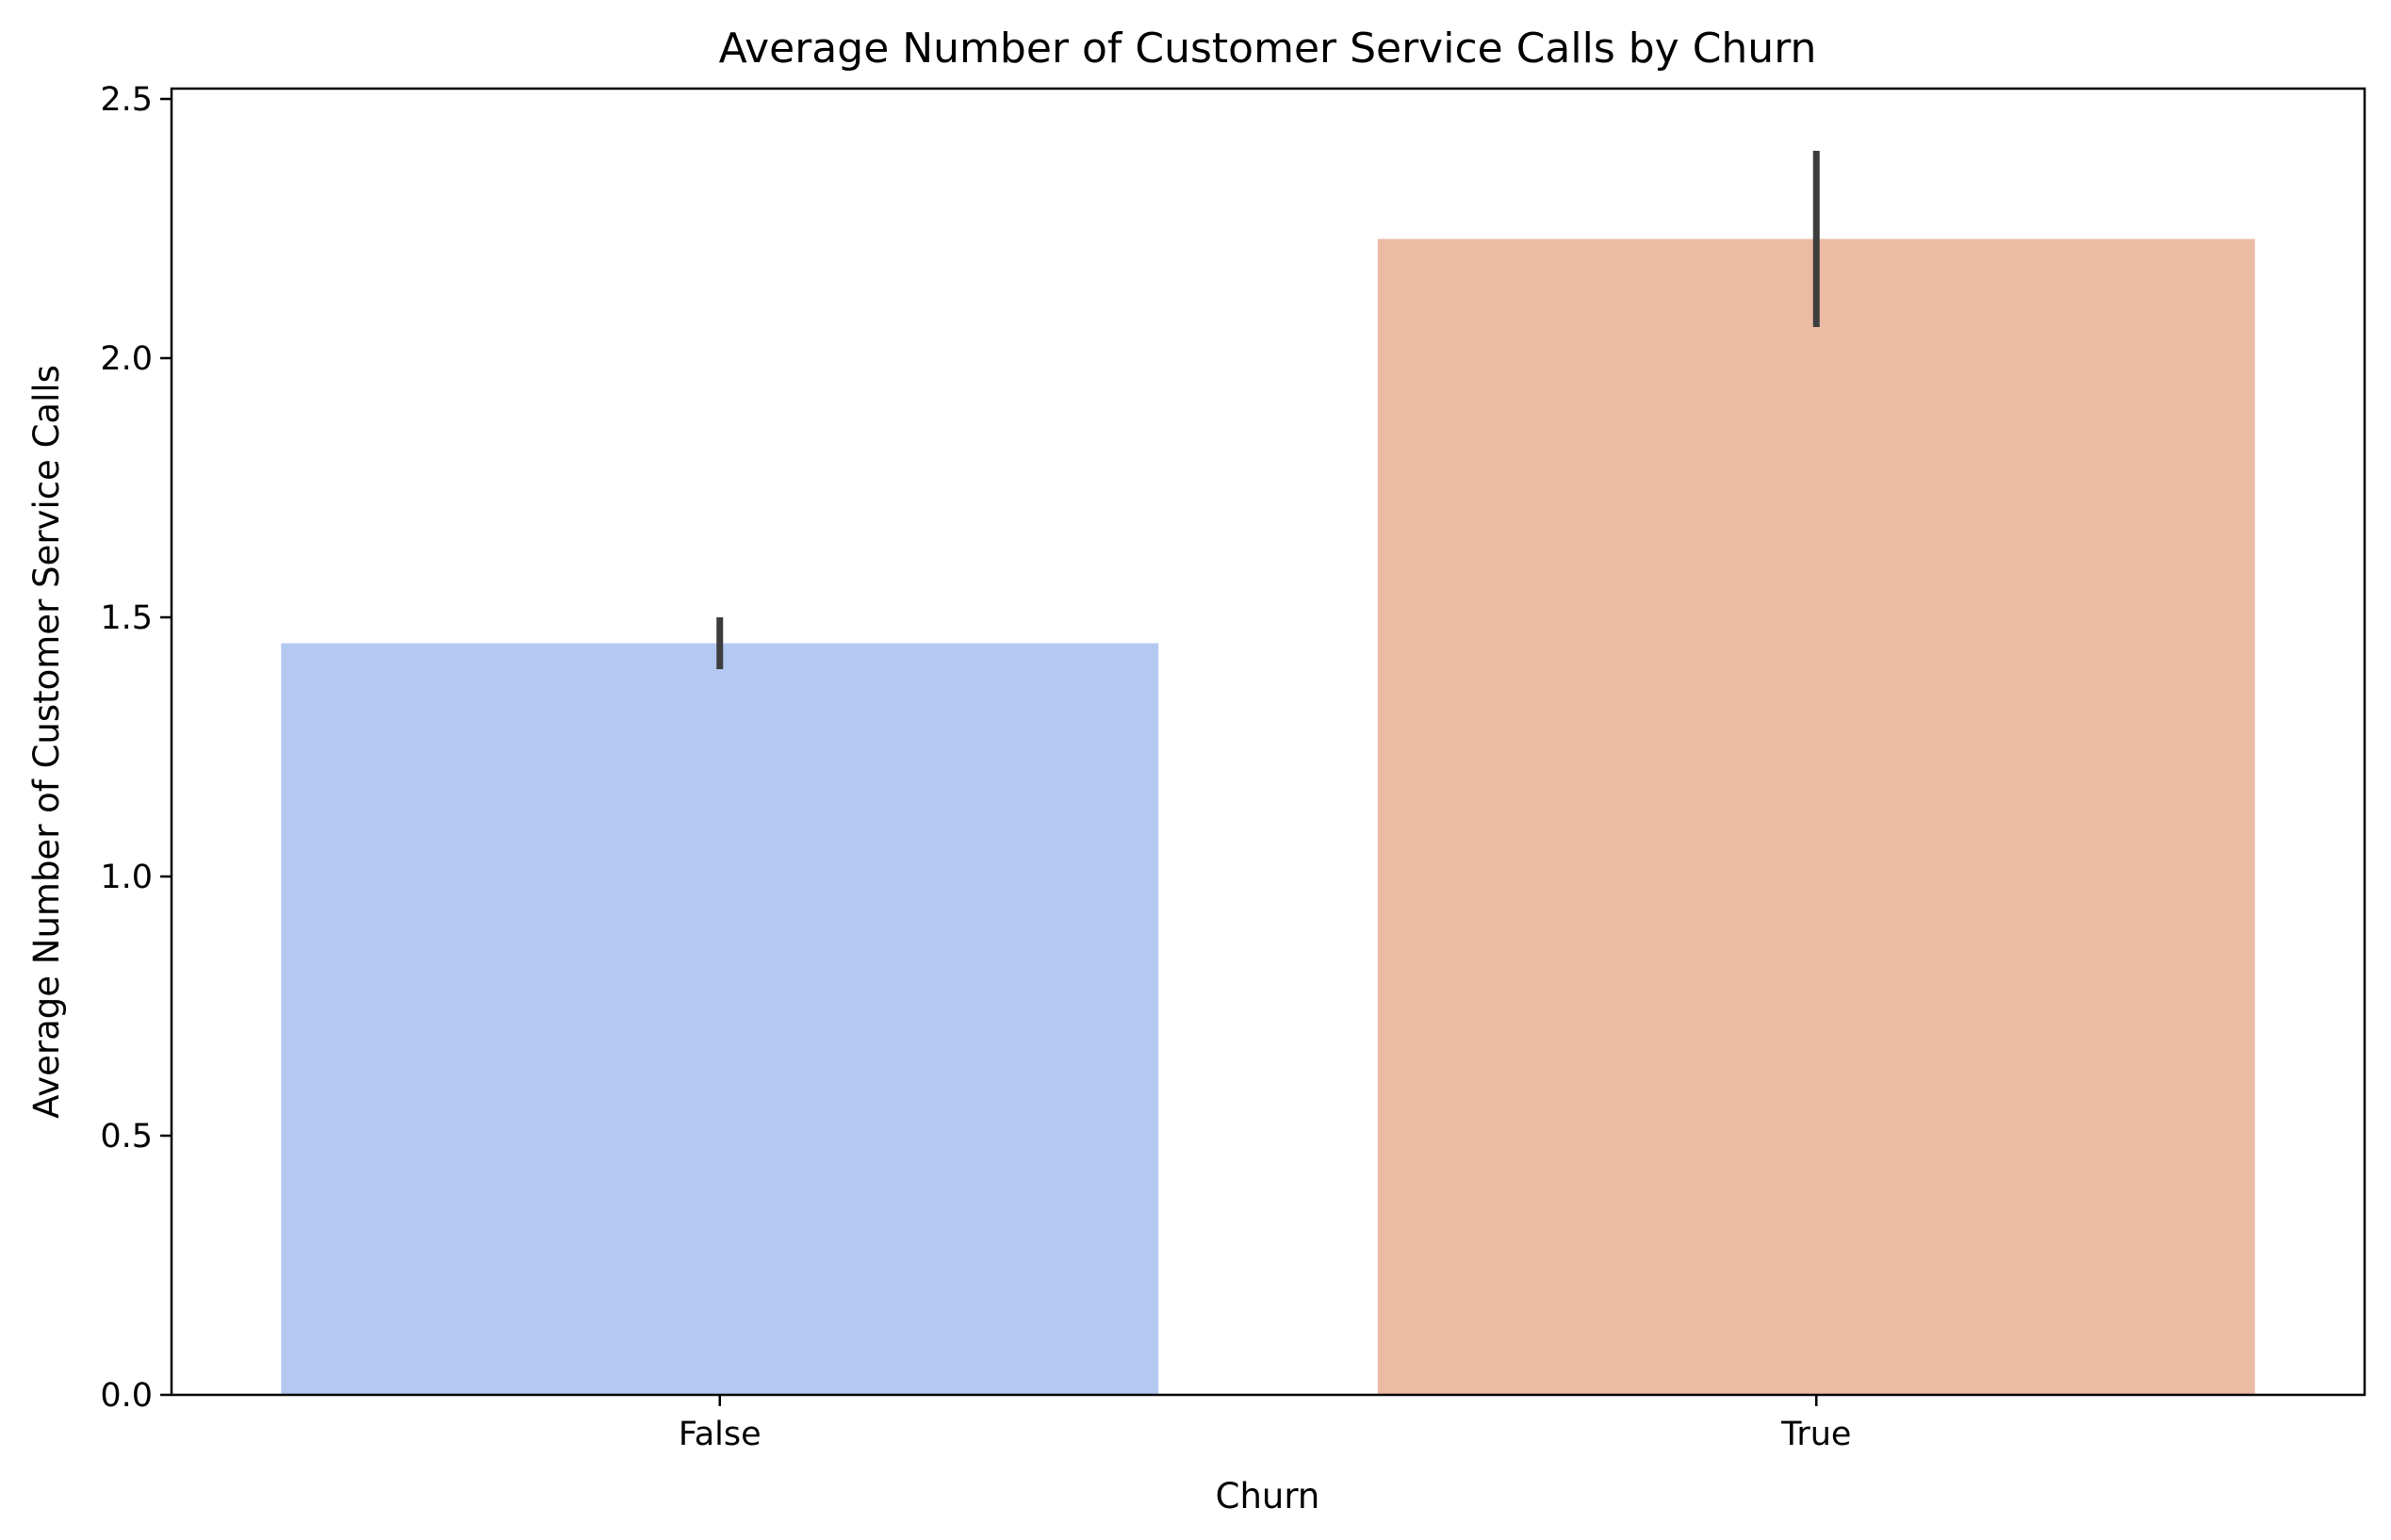 Image resolution: width=2391 pixels, height=1540 pixels. What do you see at coordinates (126, 100) in the screenshot?
I see `y-tick-label: 2.5` at bounding box center [126, 100].